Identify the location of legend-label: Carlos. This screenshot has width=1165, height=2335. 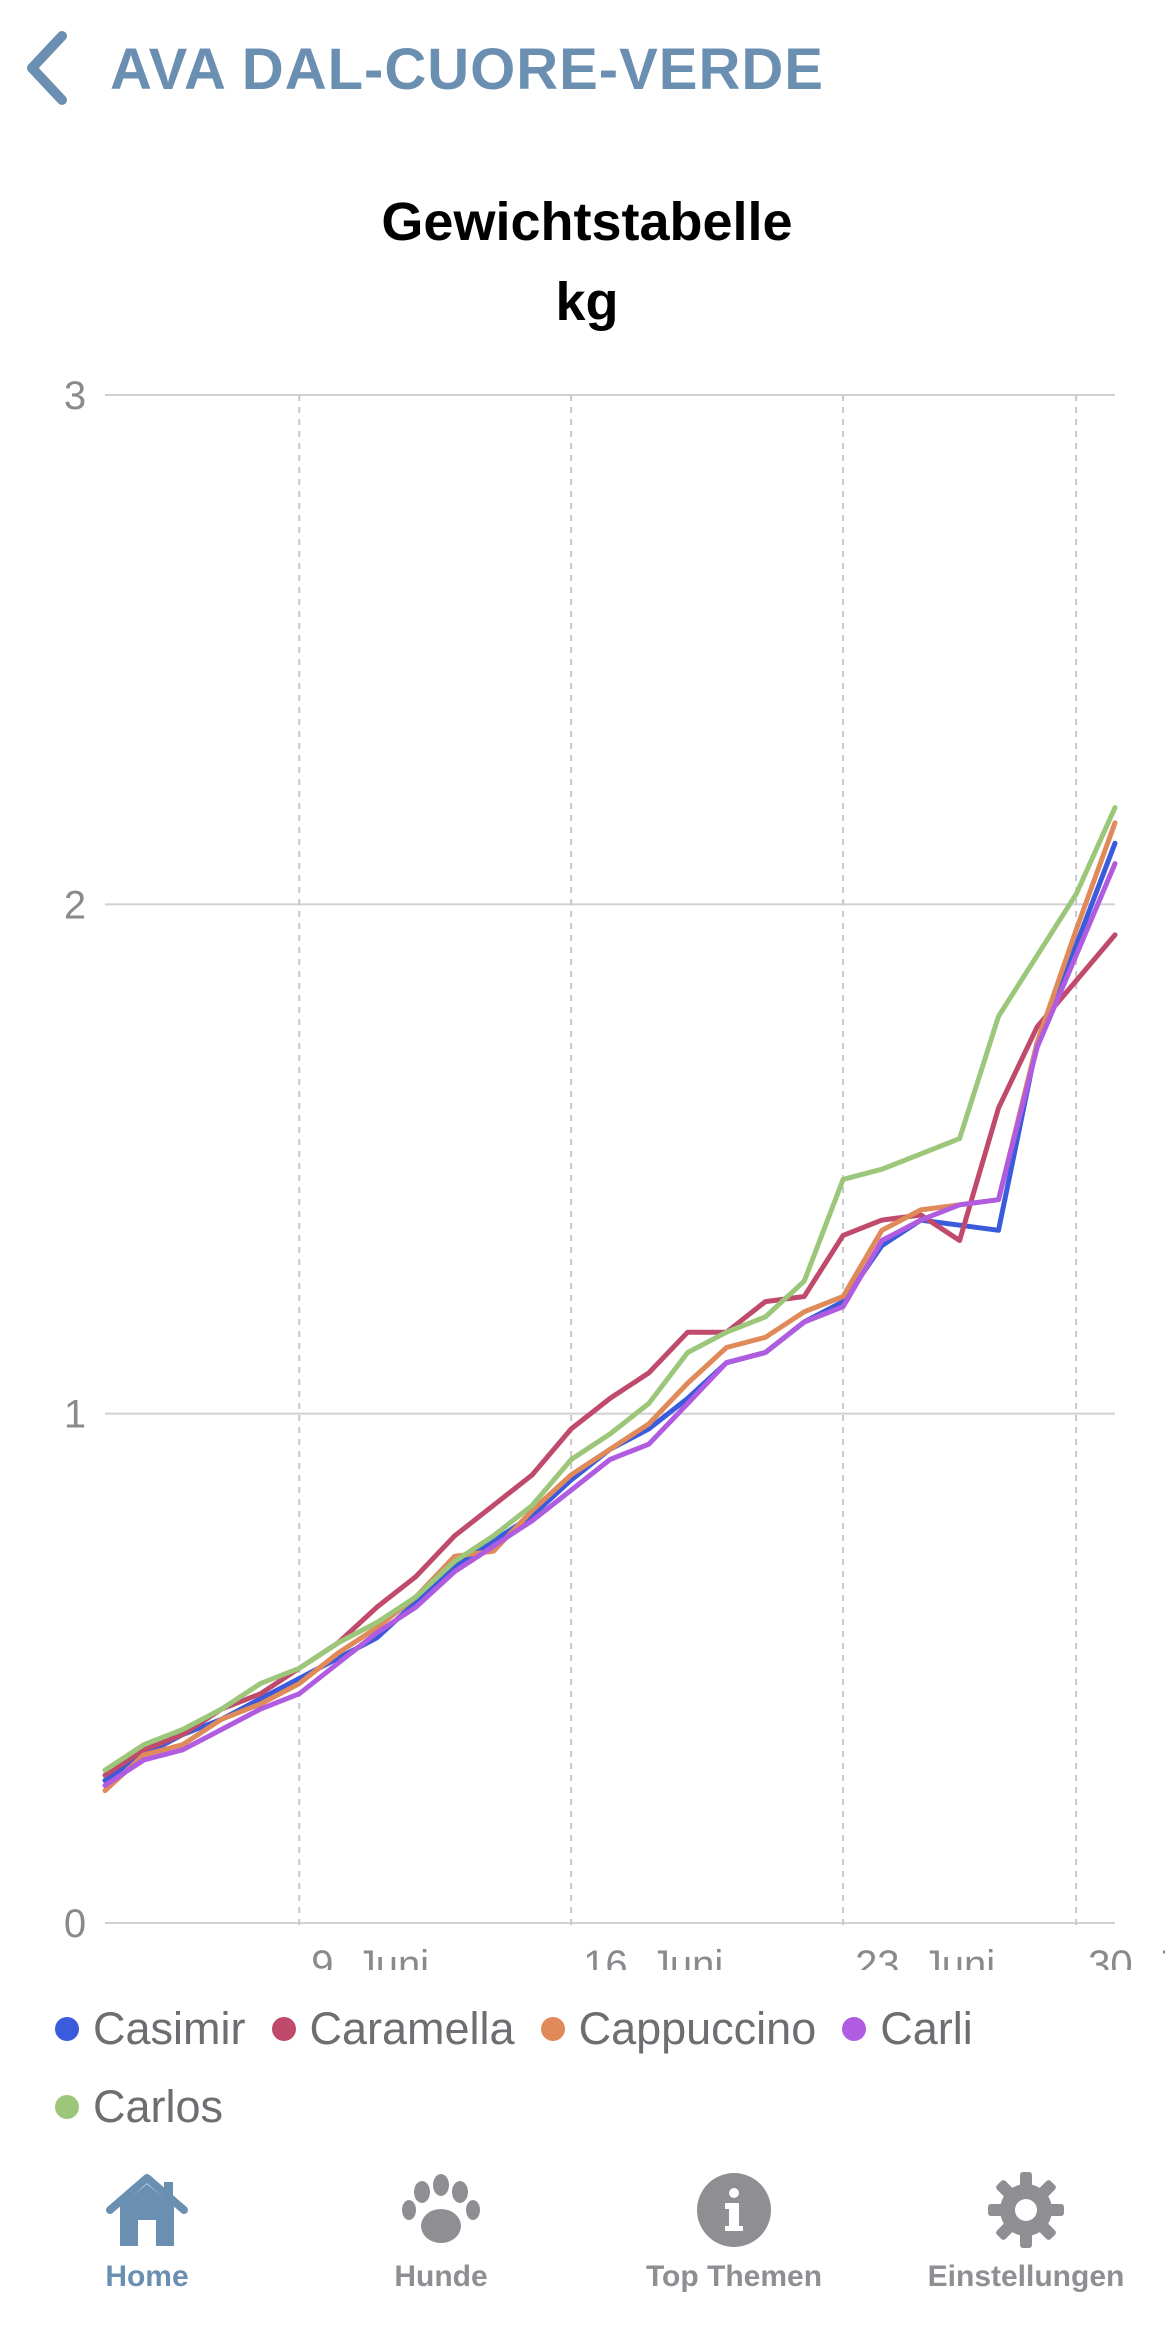
(158, 2106).